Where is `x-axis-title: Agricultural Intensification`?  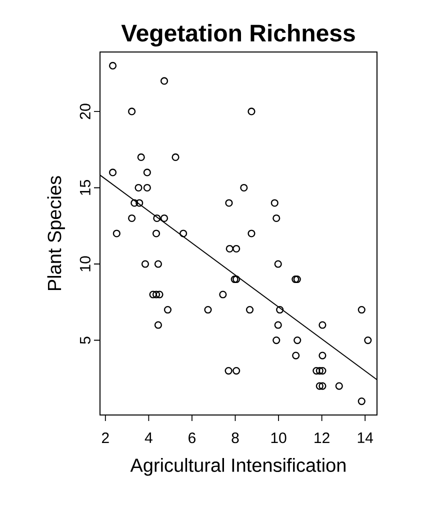
x-axis-title: Agricultural Intensification is located at coordinates (238, 467).